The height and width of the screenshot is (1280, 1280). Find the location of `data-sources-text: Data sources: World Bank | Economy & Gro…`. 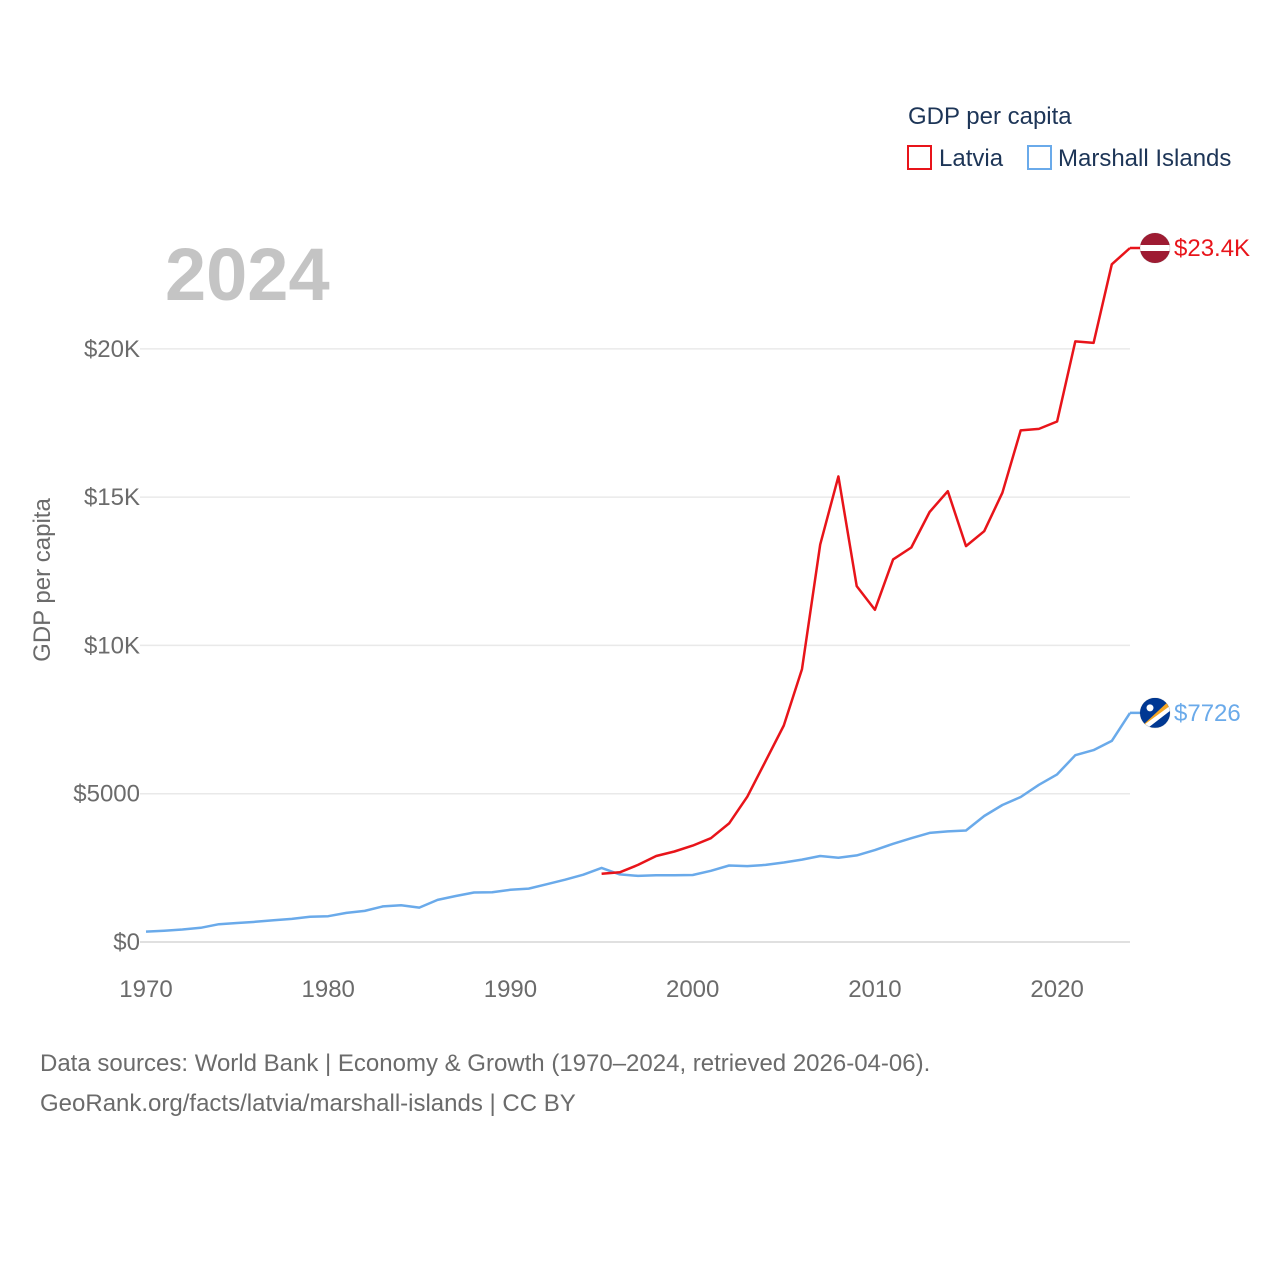

data-sources-text: Data sources: World Bank | Economy & Gro… is located at coordinates (485, 1063).